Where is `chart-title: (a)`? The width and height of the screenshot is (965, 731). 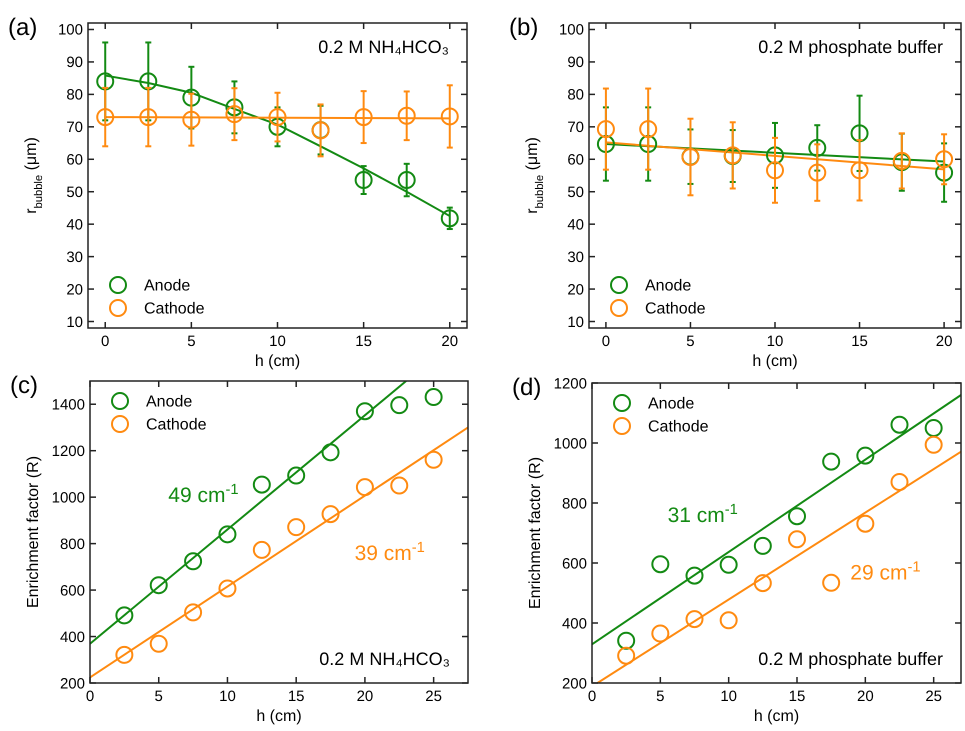
chart-title: (a) is located at coordinates (23, 27).